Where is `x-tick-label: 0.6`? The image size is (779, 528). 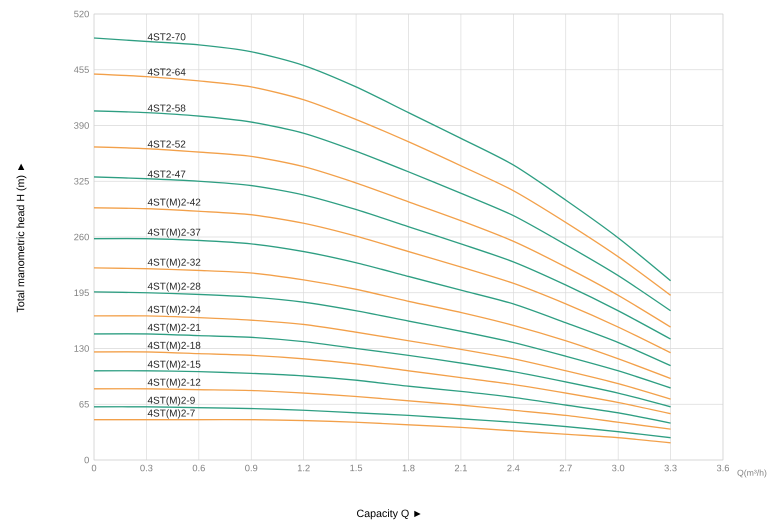 x-tick-label: 0.6 is located at coordinates (198, 468).